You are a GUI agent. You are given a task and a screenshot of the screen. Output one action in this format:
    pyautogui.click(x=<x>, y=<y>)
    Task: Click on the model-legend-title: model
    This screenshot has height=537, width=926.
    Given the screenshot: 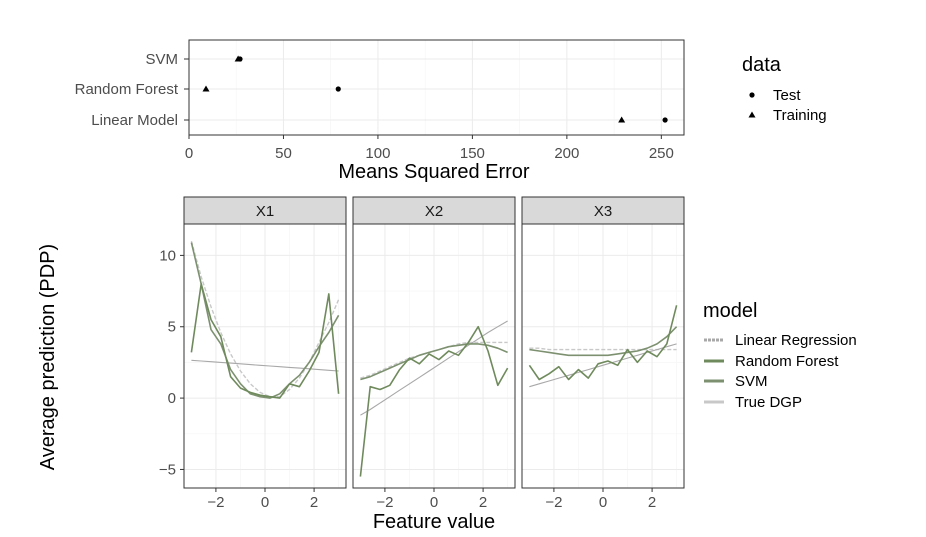 What is the action you would take?
    pyautogui.click(x=730, y=311)
    